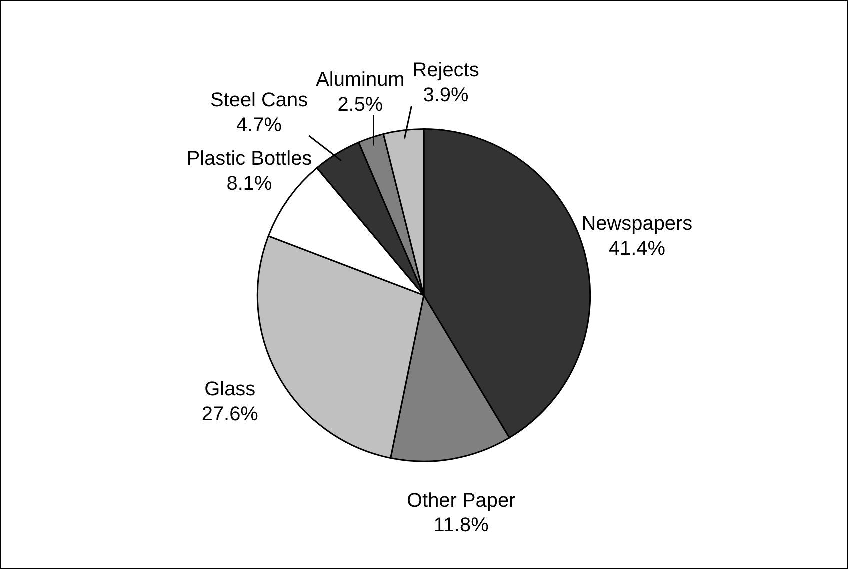  Describe the element at coordinates (230, 414) in the screenshot. I see `data-label: 27.6%` at that location.